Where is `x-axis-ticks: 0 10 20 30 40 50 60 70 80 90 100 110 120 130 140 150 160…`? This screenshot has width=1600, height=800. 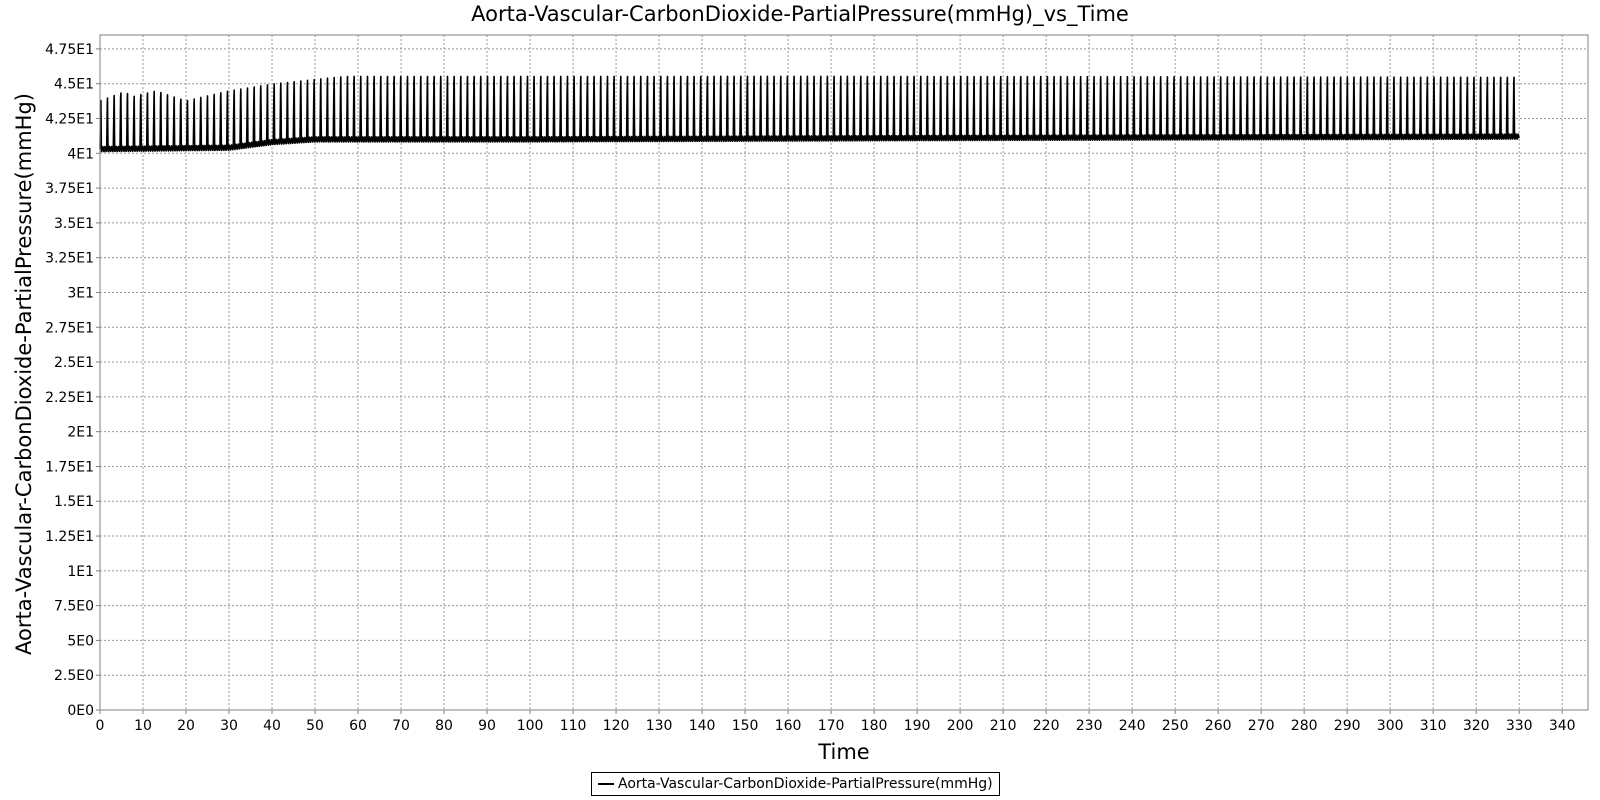
x-axis-ticks: 0 10 20 30 40 50 60 70 80 90 100 110 120 130 140 150 160… is located at coordinates (836, 722).